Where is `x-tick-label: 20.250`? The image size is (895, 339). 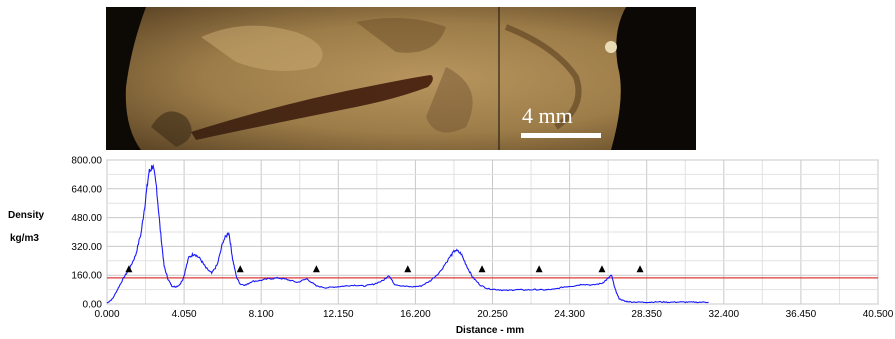 x-tick-label: 20.250 is located at coordinates (492, 314).